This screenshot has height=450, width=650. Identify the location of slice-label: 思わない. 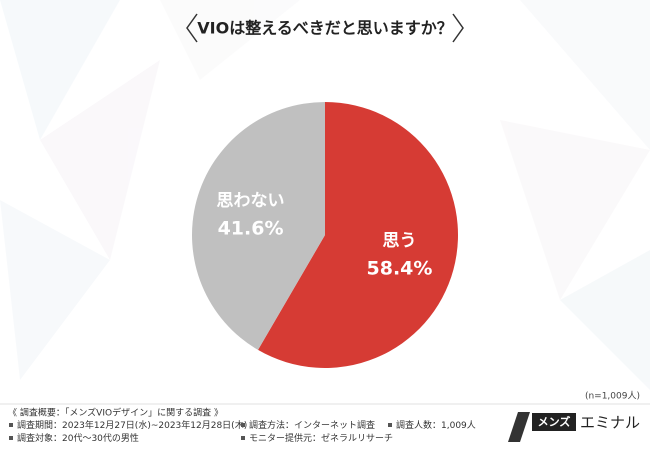
(251, 201).